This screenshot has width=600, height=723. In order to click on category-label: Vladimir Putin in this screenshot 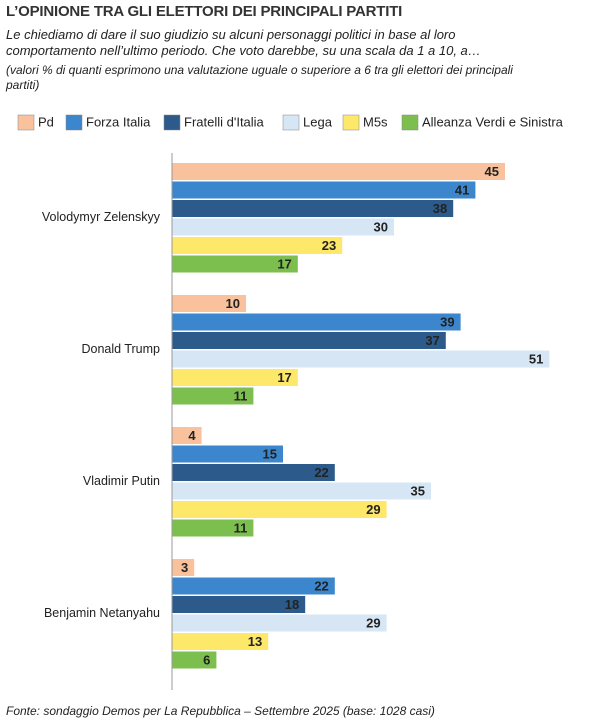, I will do `click(121, 481)`.